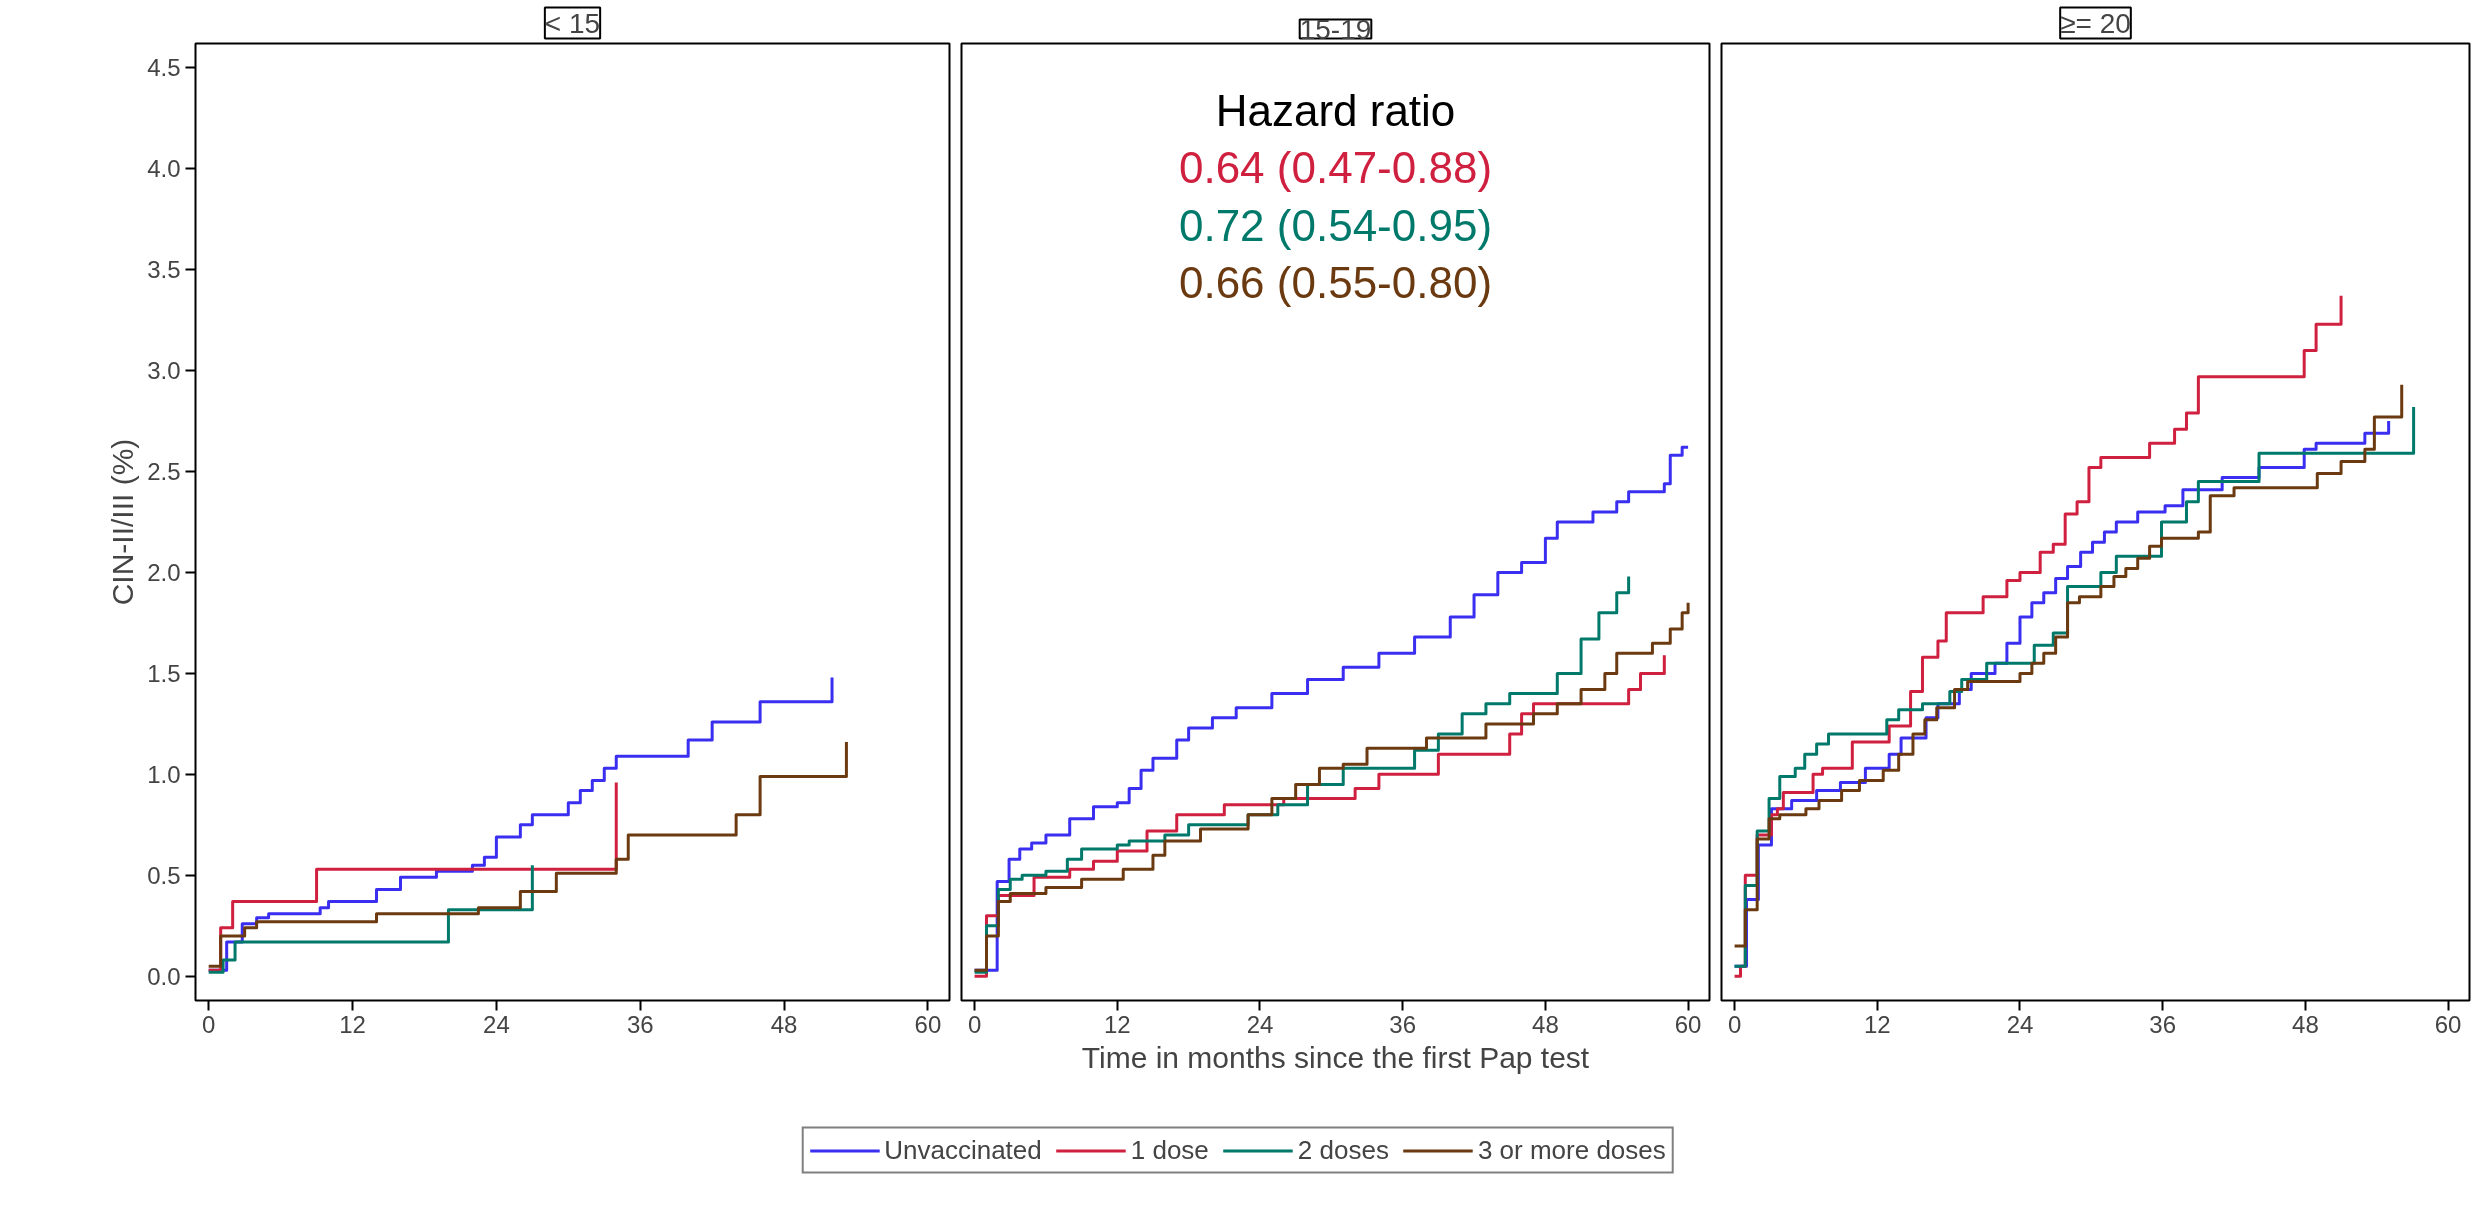  I want to click on y-axis-title: CIN-II/III (%), so click(123, 522).